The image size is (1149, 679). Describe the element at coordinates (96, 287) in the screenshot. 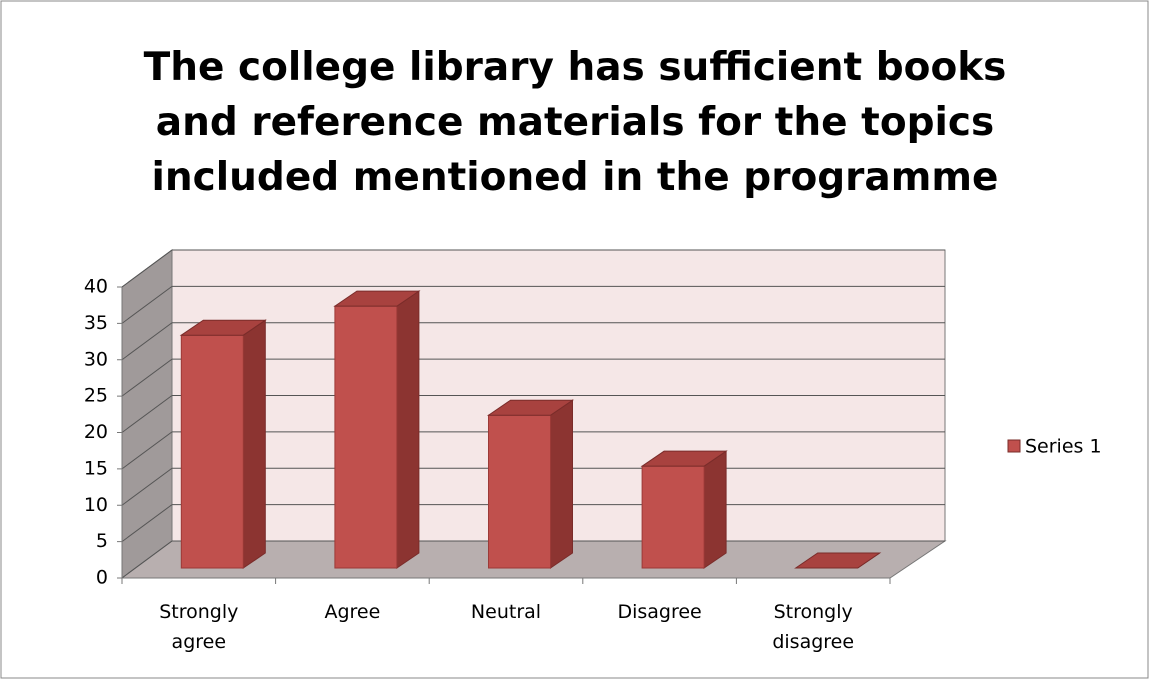

I see `y-tick-label: 40` at that location.